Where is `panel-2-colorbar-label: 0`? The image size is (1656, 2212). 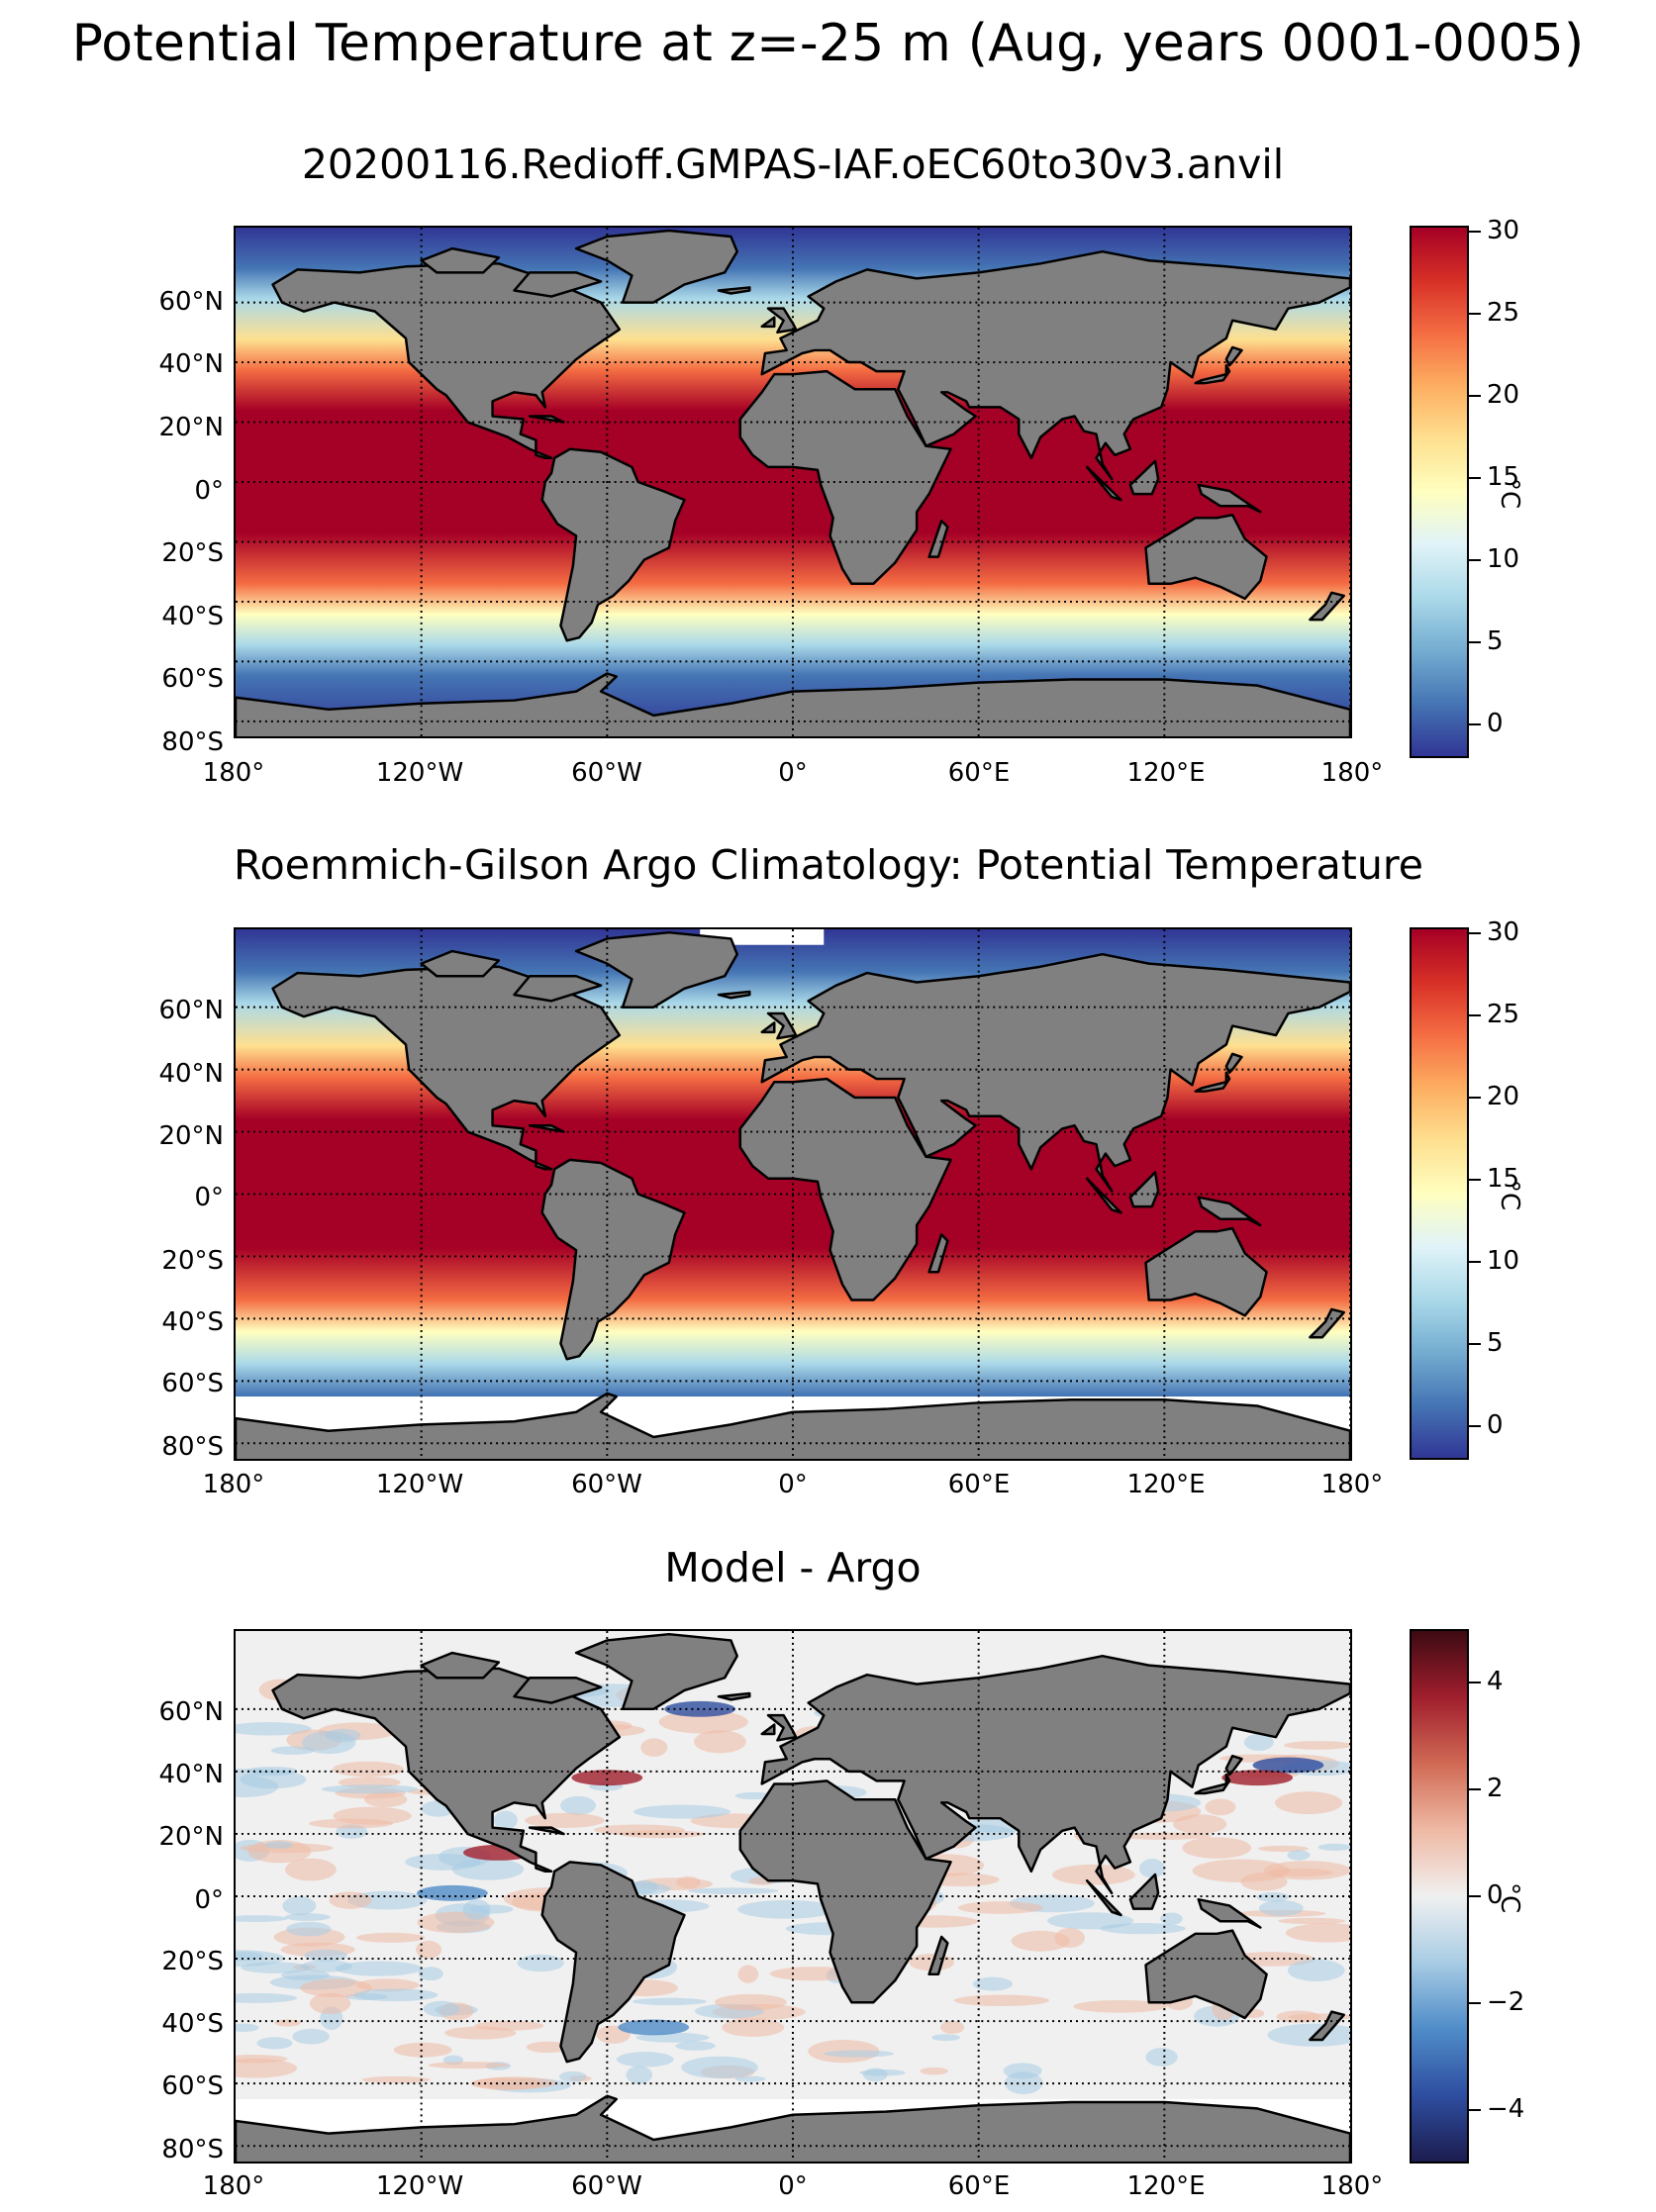 panel-2-colorbar-label: 0 is located at coordinates (1495, 1425).